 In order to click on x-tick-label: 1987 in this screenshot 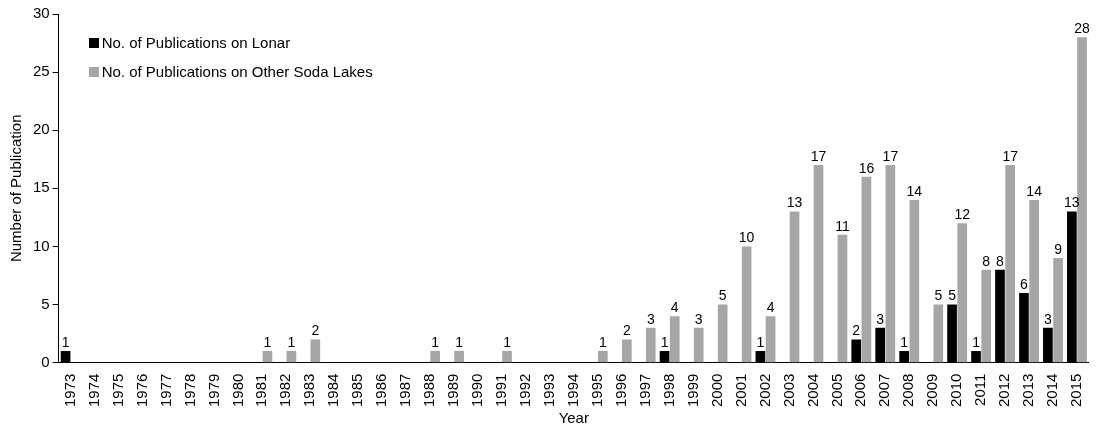, I will do `click(405, 390)`.